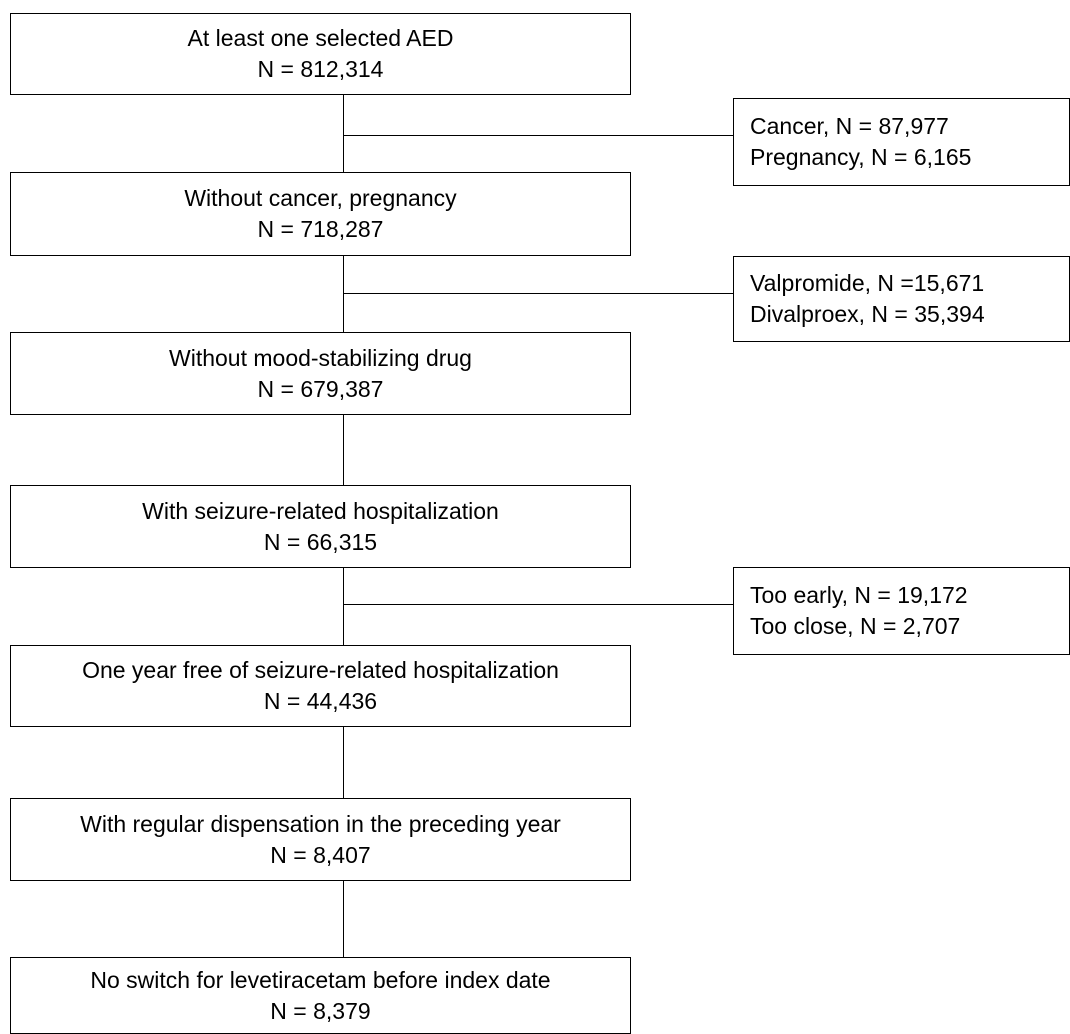 Image resolution: width=1070 pixels, height=1034 pixels. What do you see at coordinates (320, 701) in the screenshot?
I see `step-count: N = 44,436` at bounding box center [320, 701].